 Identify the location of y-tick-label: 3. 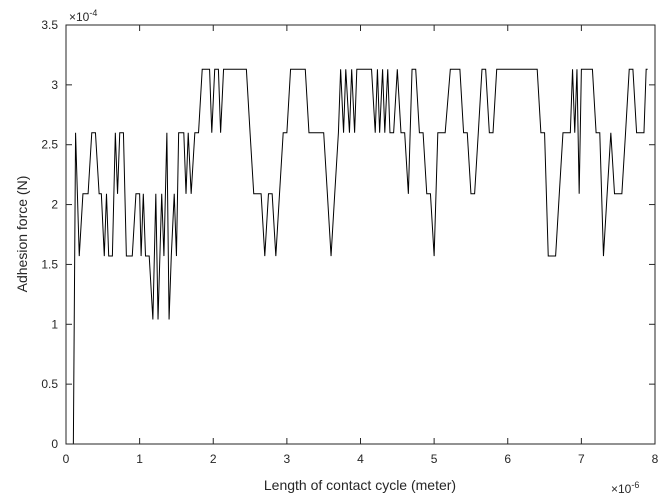
(54, 85).